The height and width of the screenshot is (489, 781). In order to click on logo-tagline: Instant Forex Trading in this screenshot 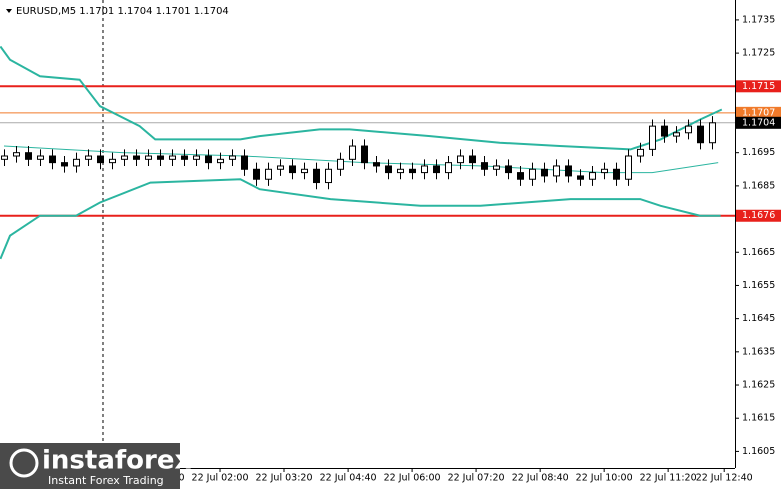, I will do `click(106, 480)`.